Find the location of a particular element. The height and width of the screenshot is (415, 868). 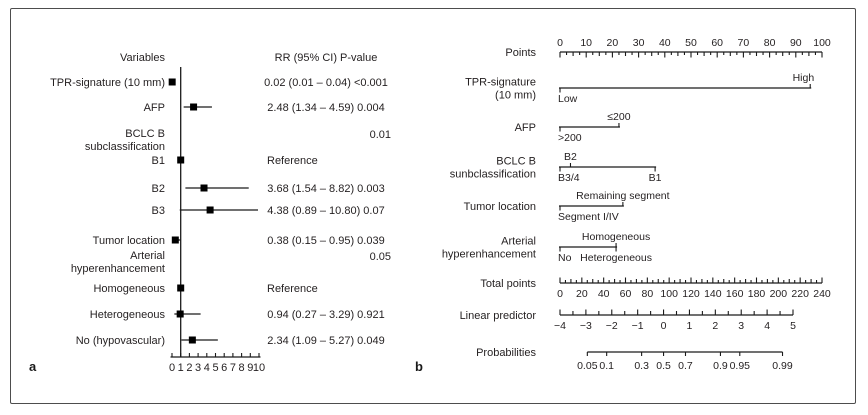

panel-a-label: a is located at coordinates (33, 366).